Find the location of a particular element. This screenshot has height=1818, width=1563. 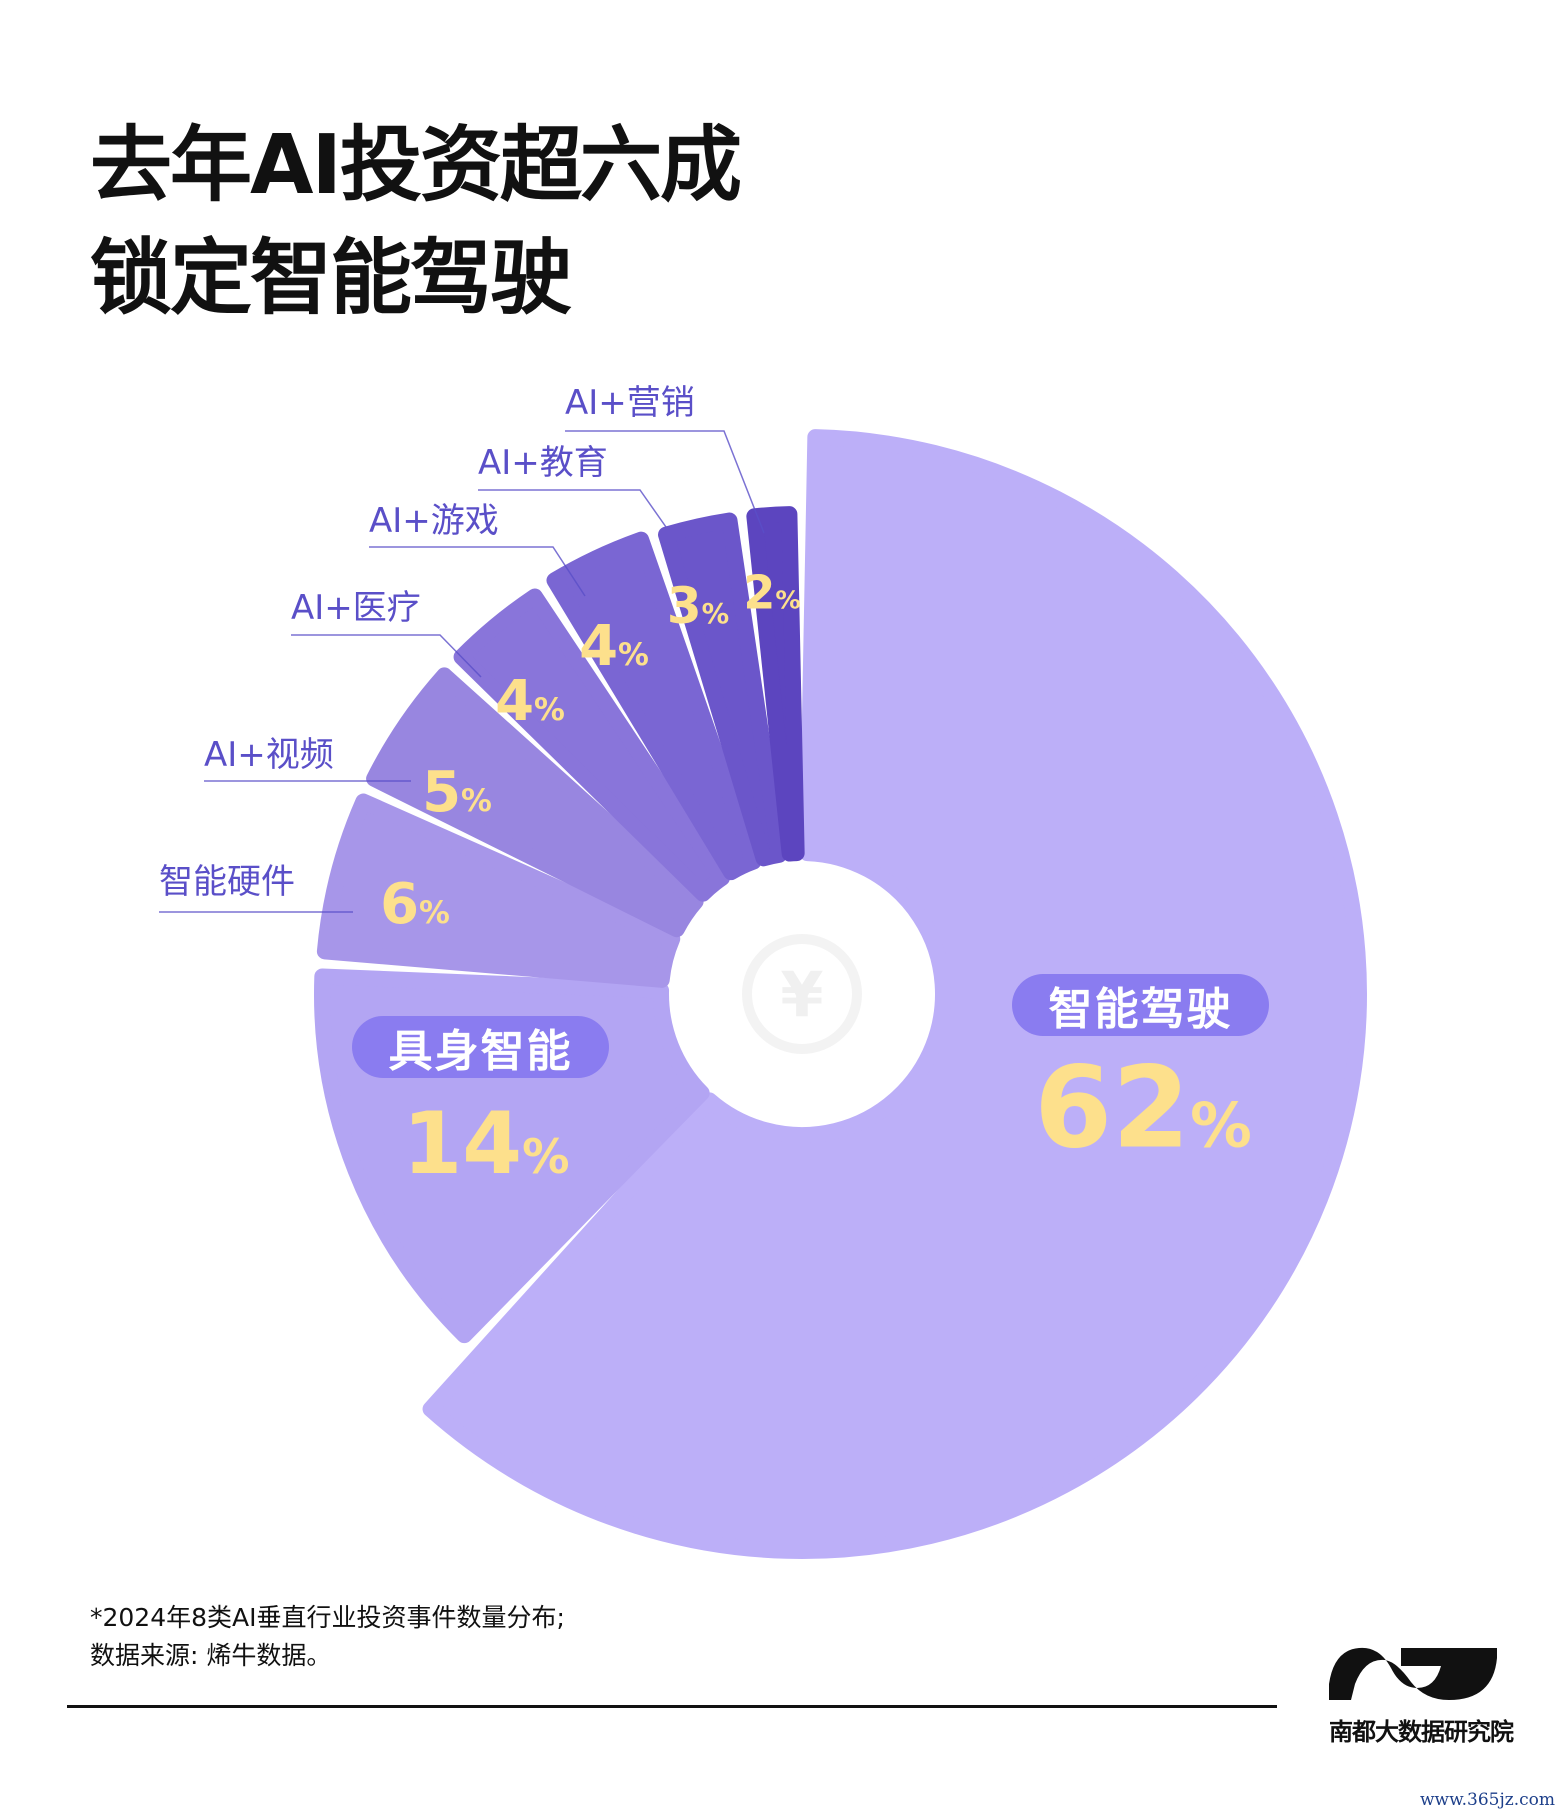

leader-line-medical is located at coordinates (386, 656).